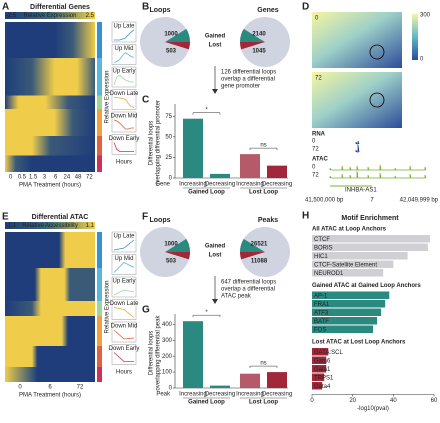 This screenshot has height=423, width=440. Describe the element at coordinates (168, 137) in the screenshot. I see `y-tick-label: 50` at that location.